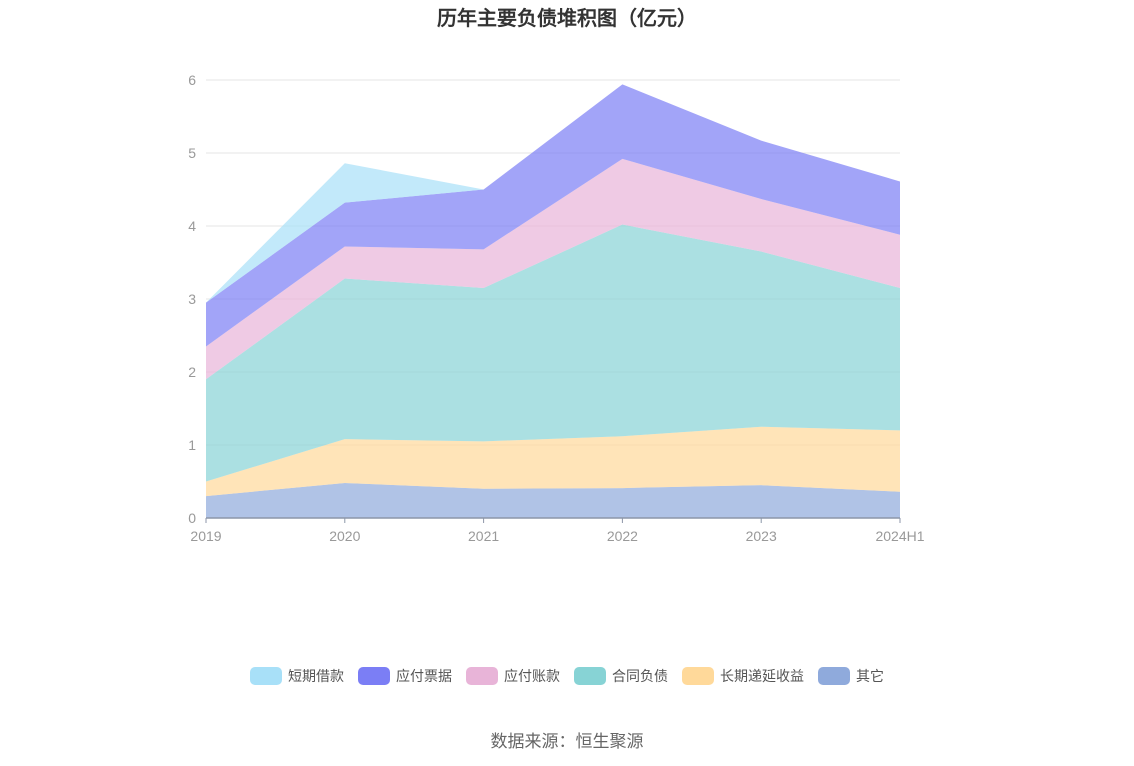 This screenshot has width=1134, height=766. Describe the element at coordinates (622, 536) in the screenshot. I see `x-tick-label: 2022` at that location.